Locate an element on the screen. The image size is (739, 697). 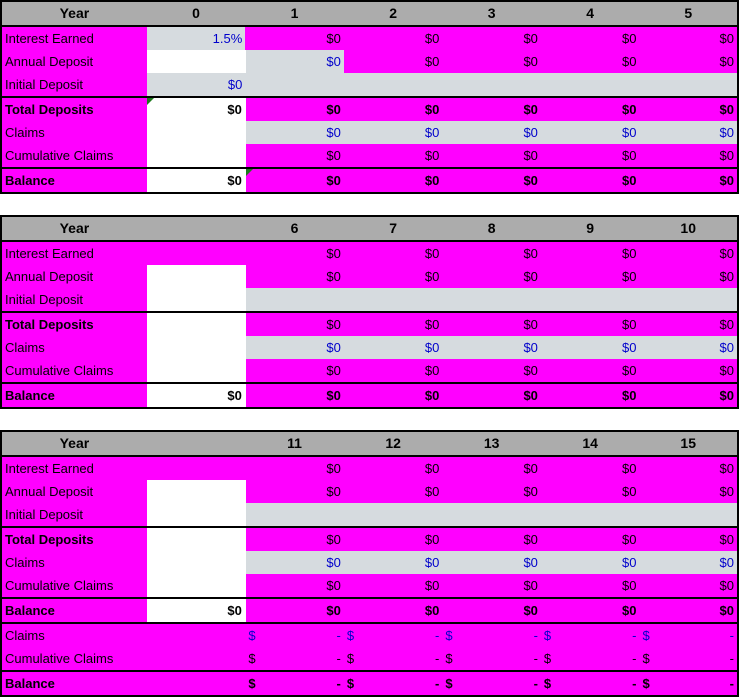
cell-claims-accounting-y14: $ - is located at coordinates (590, 634).